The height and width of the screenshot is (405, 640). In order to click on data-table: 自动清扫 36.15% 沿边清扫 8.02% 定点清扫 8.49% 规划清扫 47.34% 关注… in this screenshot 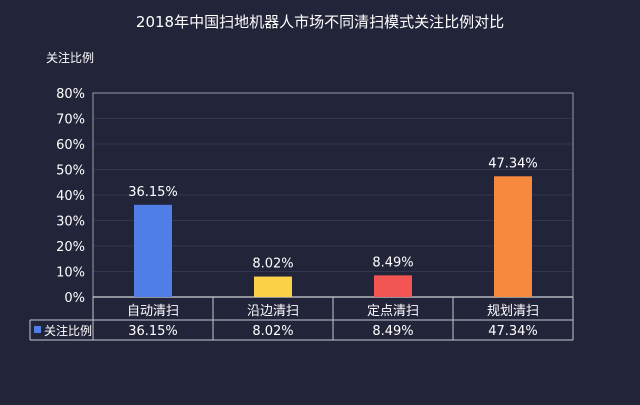, I will do `click(301, 319)`.